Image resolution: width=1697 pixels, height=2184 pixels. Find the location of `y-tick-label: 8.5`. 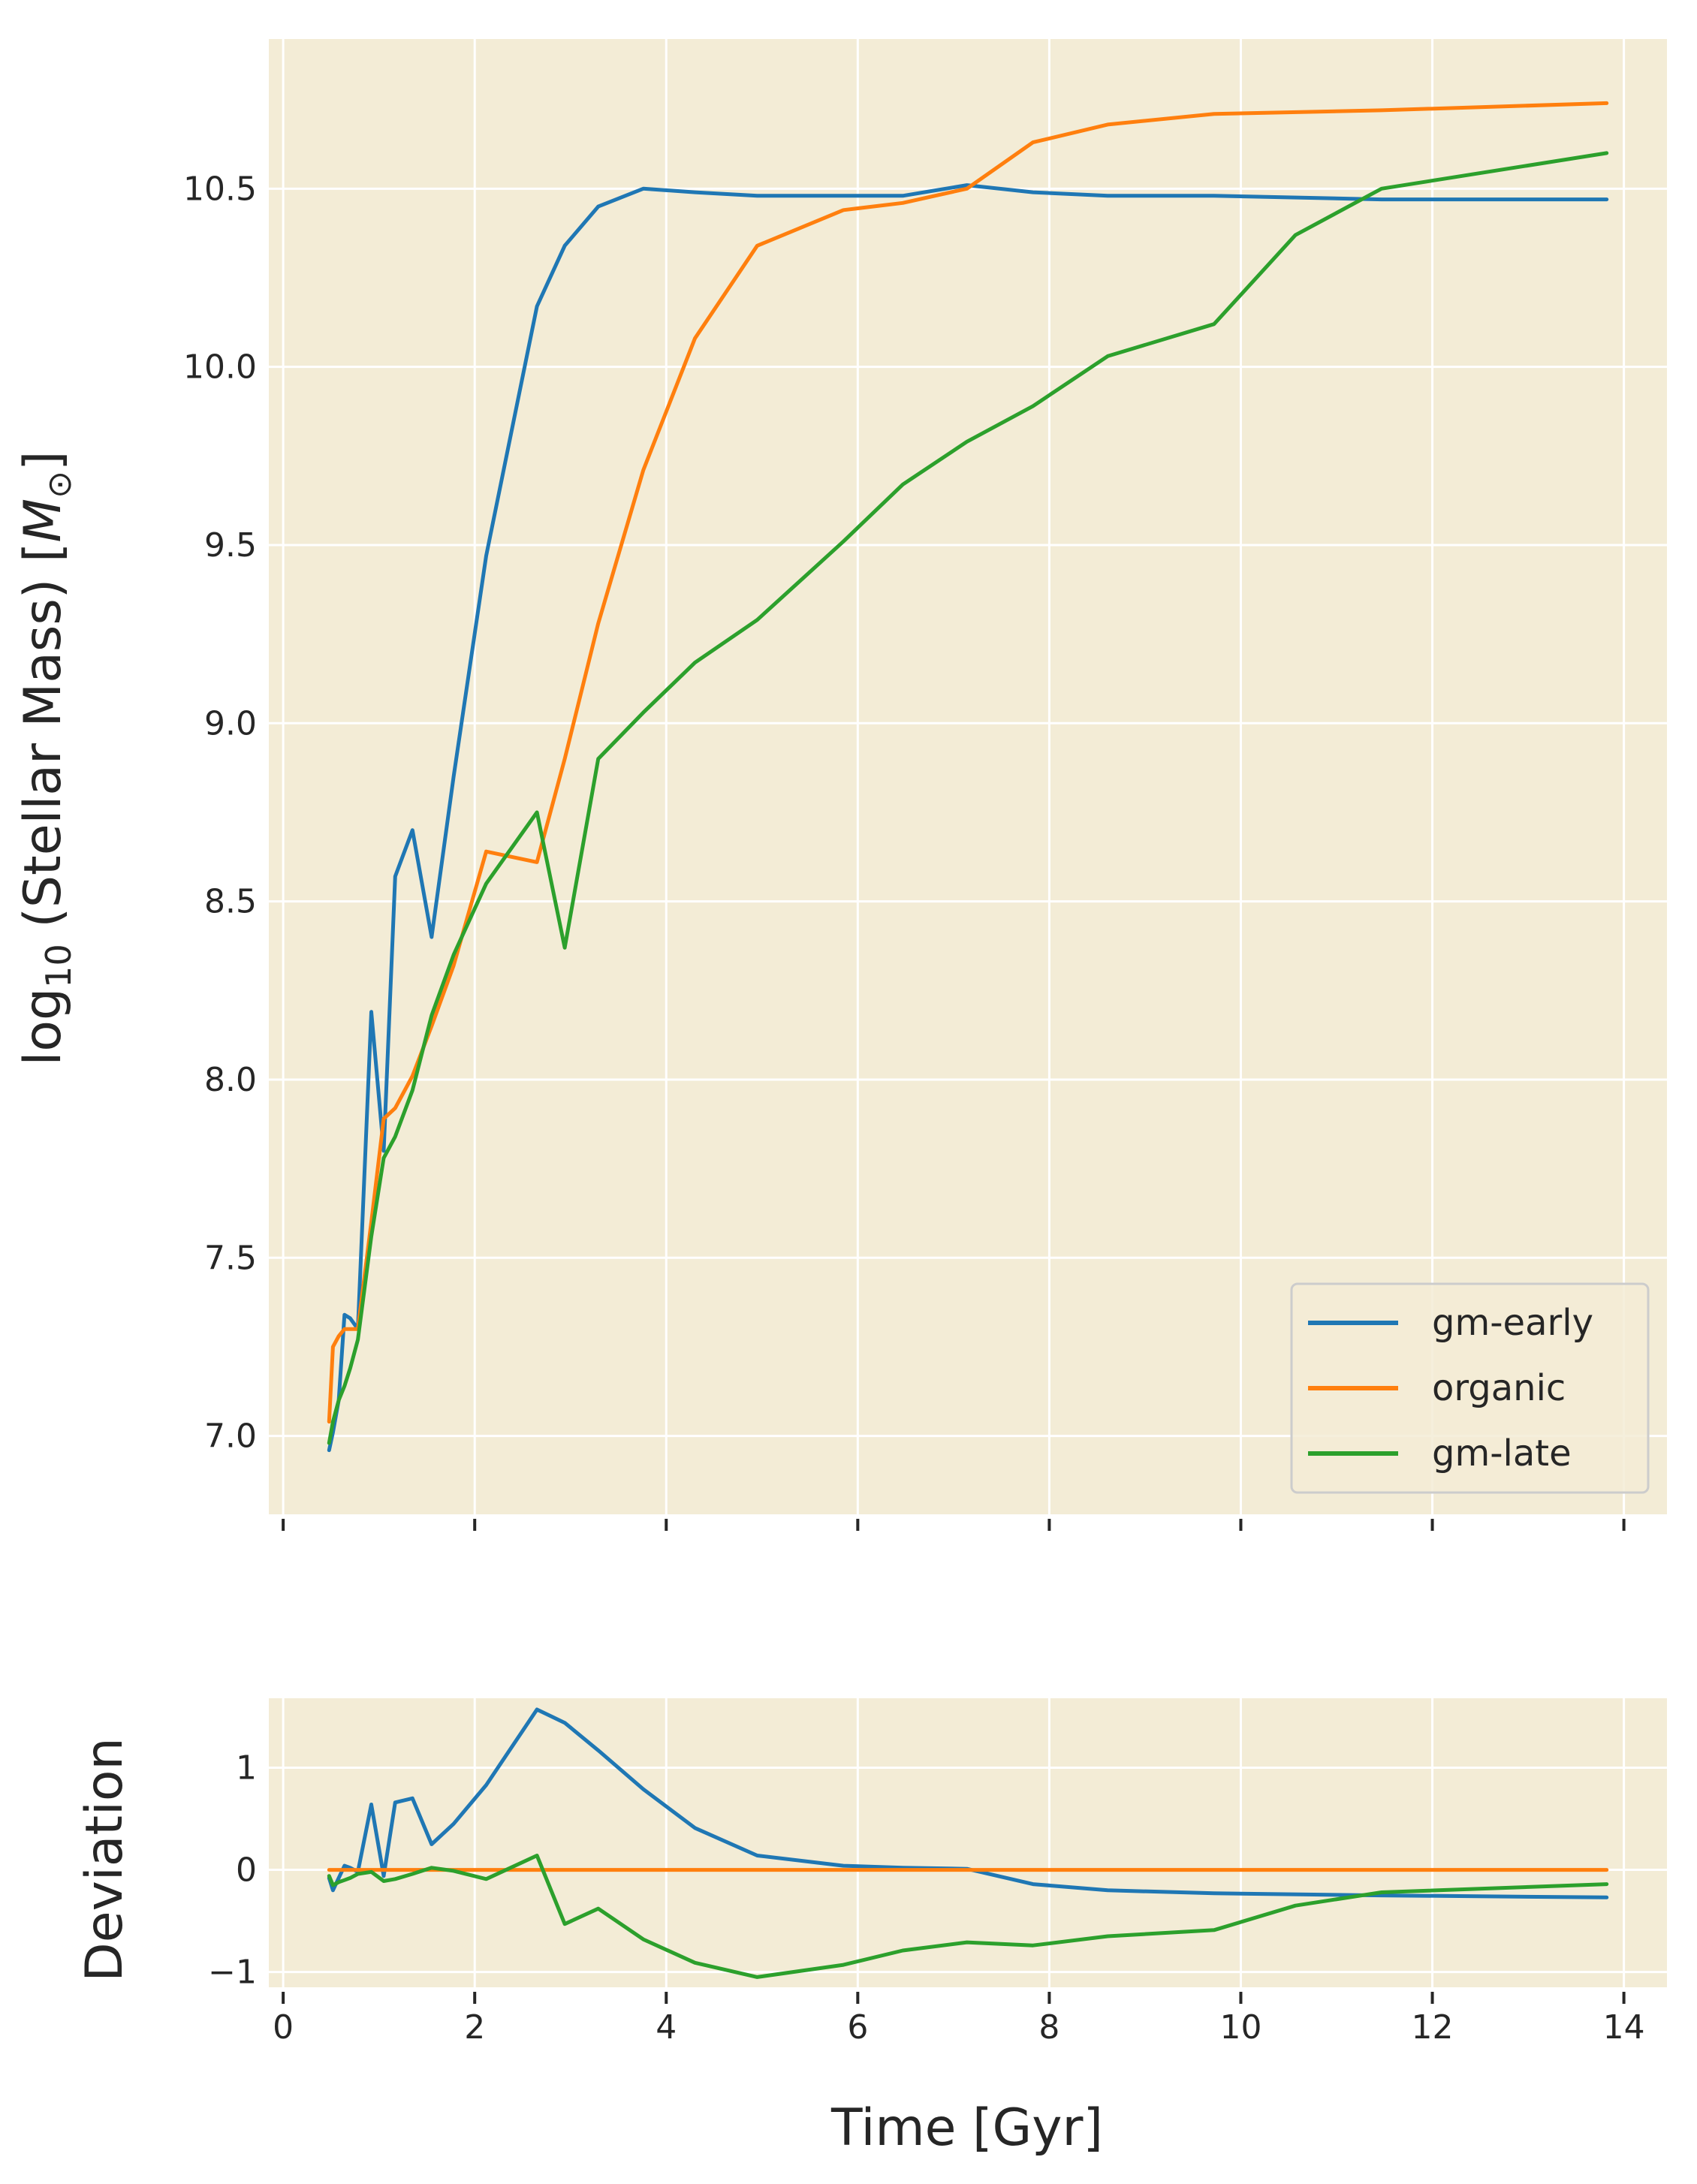

y-tick-label: 8.5 is located at coordinates (231, 902).